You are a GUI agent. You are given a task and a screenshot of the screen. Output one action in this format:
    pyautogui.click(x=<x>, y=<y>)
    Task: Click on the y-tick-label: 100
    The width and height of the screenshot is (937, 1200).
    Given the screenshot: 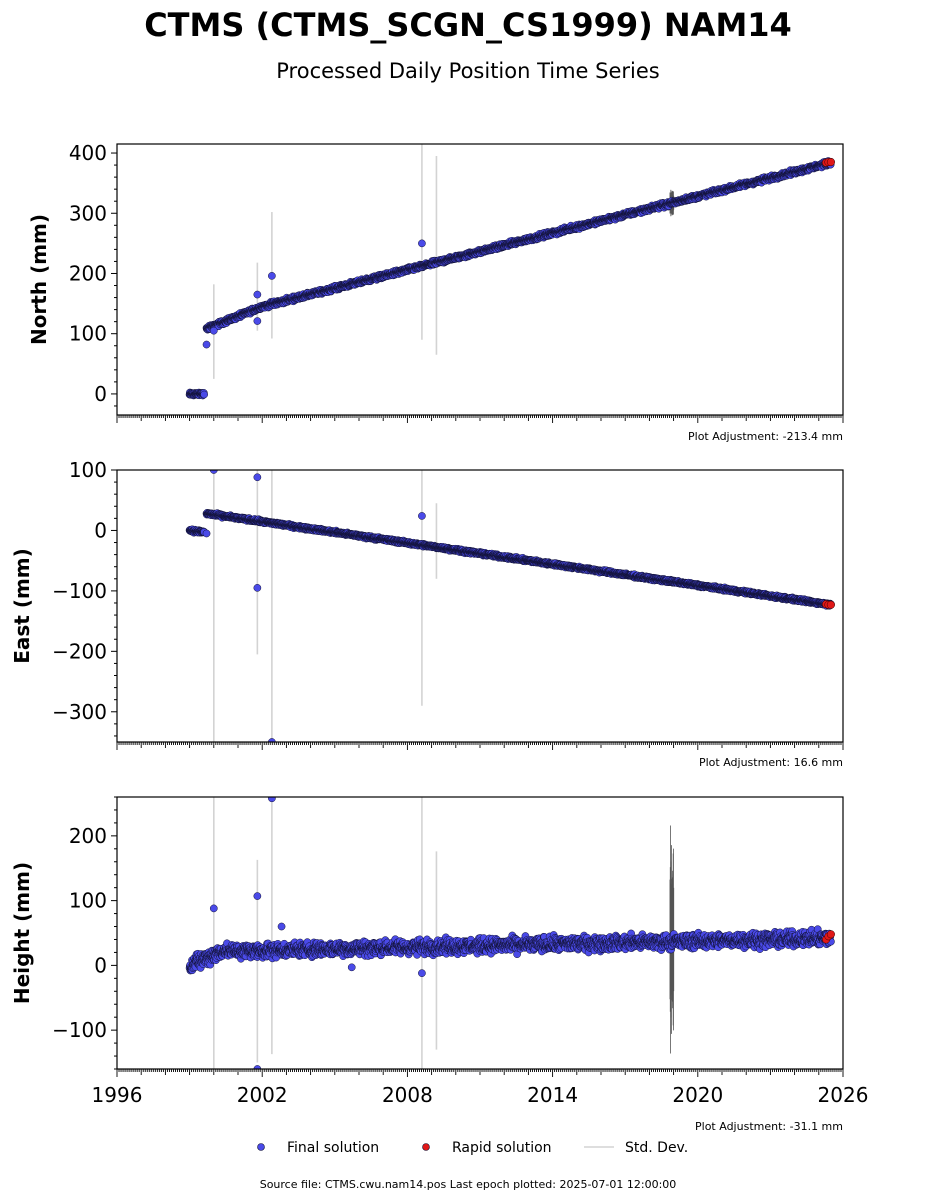 What is the action you would take?
    pyautogui.click(x=88, y=334)
    